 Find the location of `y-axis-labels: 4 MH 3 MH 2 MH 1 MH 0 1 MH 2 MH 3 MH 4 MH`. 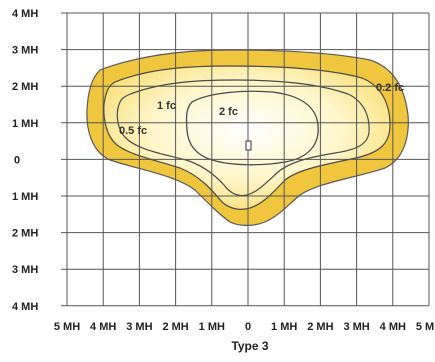

y-axis-labels: 4 MH 3 MH 2 MH 1 MH 0 1 MH 2 MH 3 MH 4 MH is located at coordinates (25, 160).